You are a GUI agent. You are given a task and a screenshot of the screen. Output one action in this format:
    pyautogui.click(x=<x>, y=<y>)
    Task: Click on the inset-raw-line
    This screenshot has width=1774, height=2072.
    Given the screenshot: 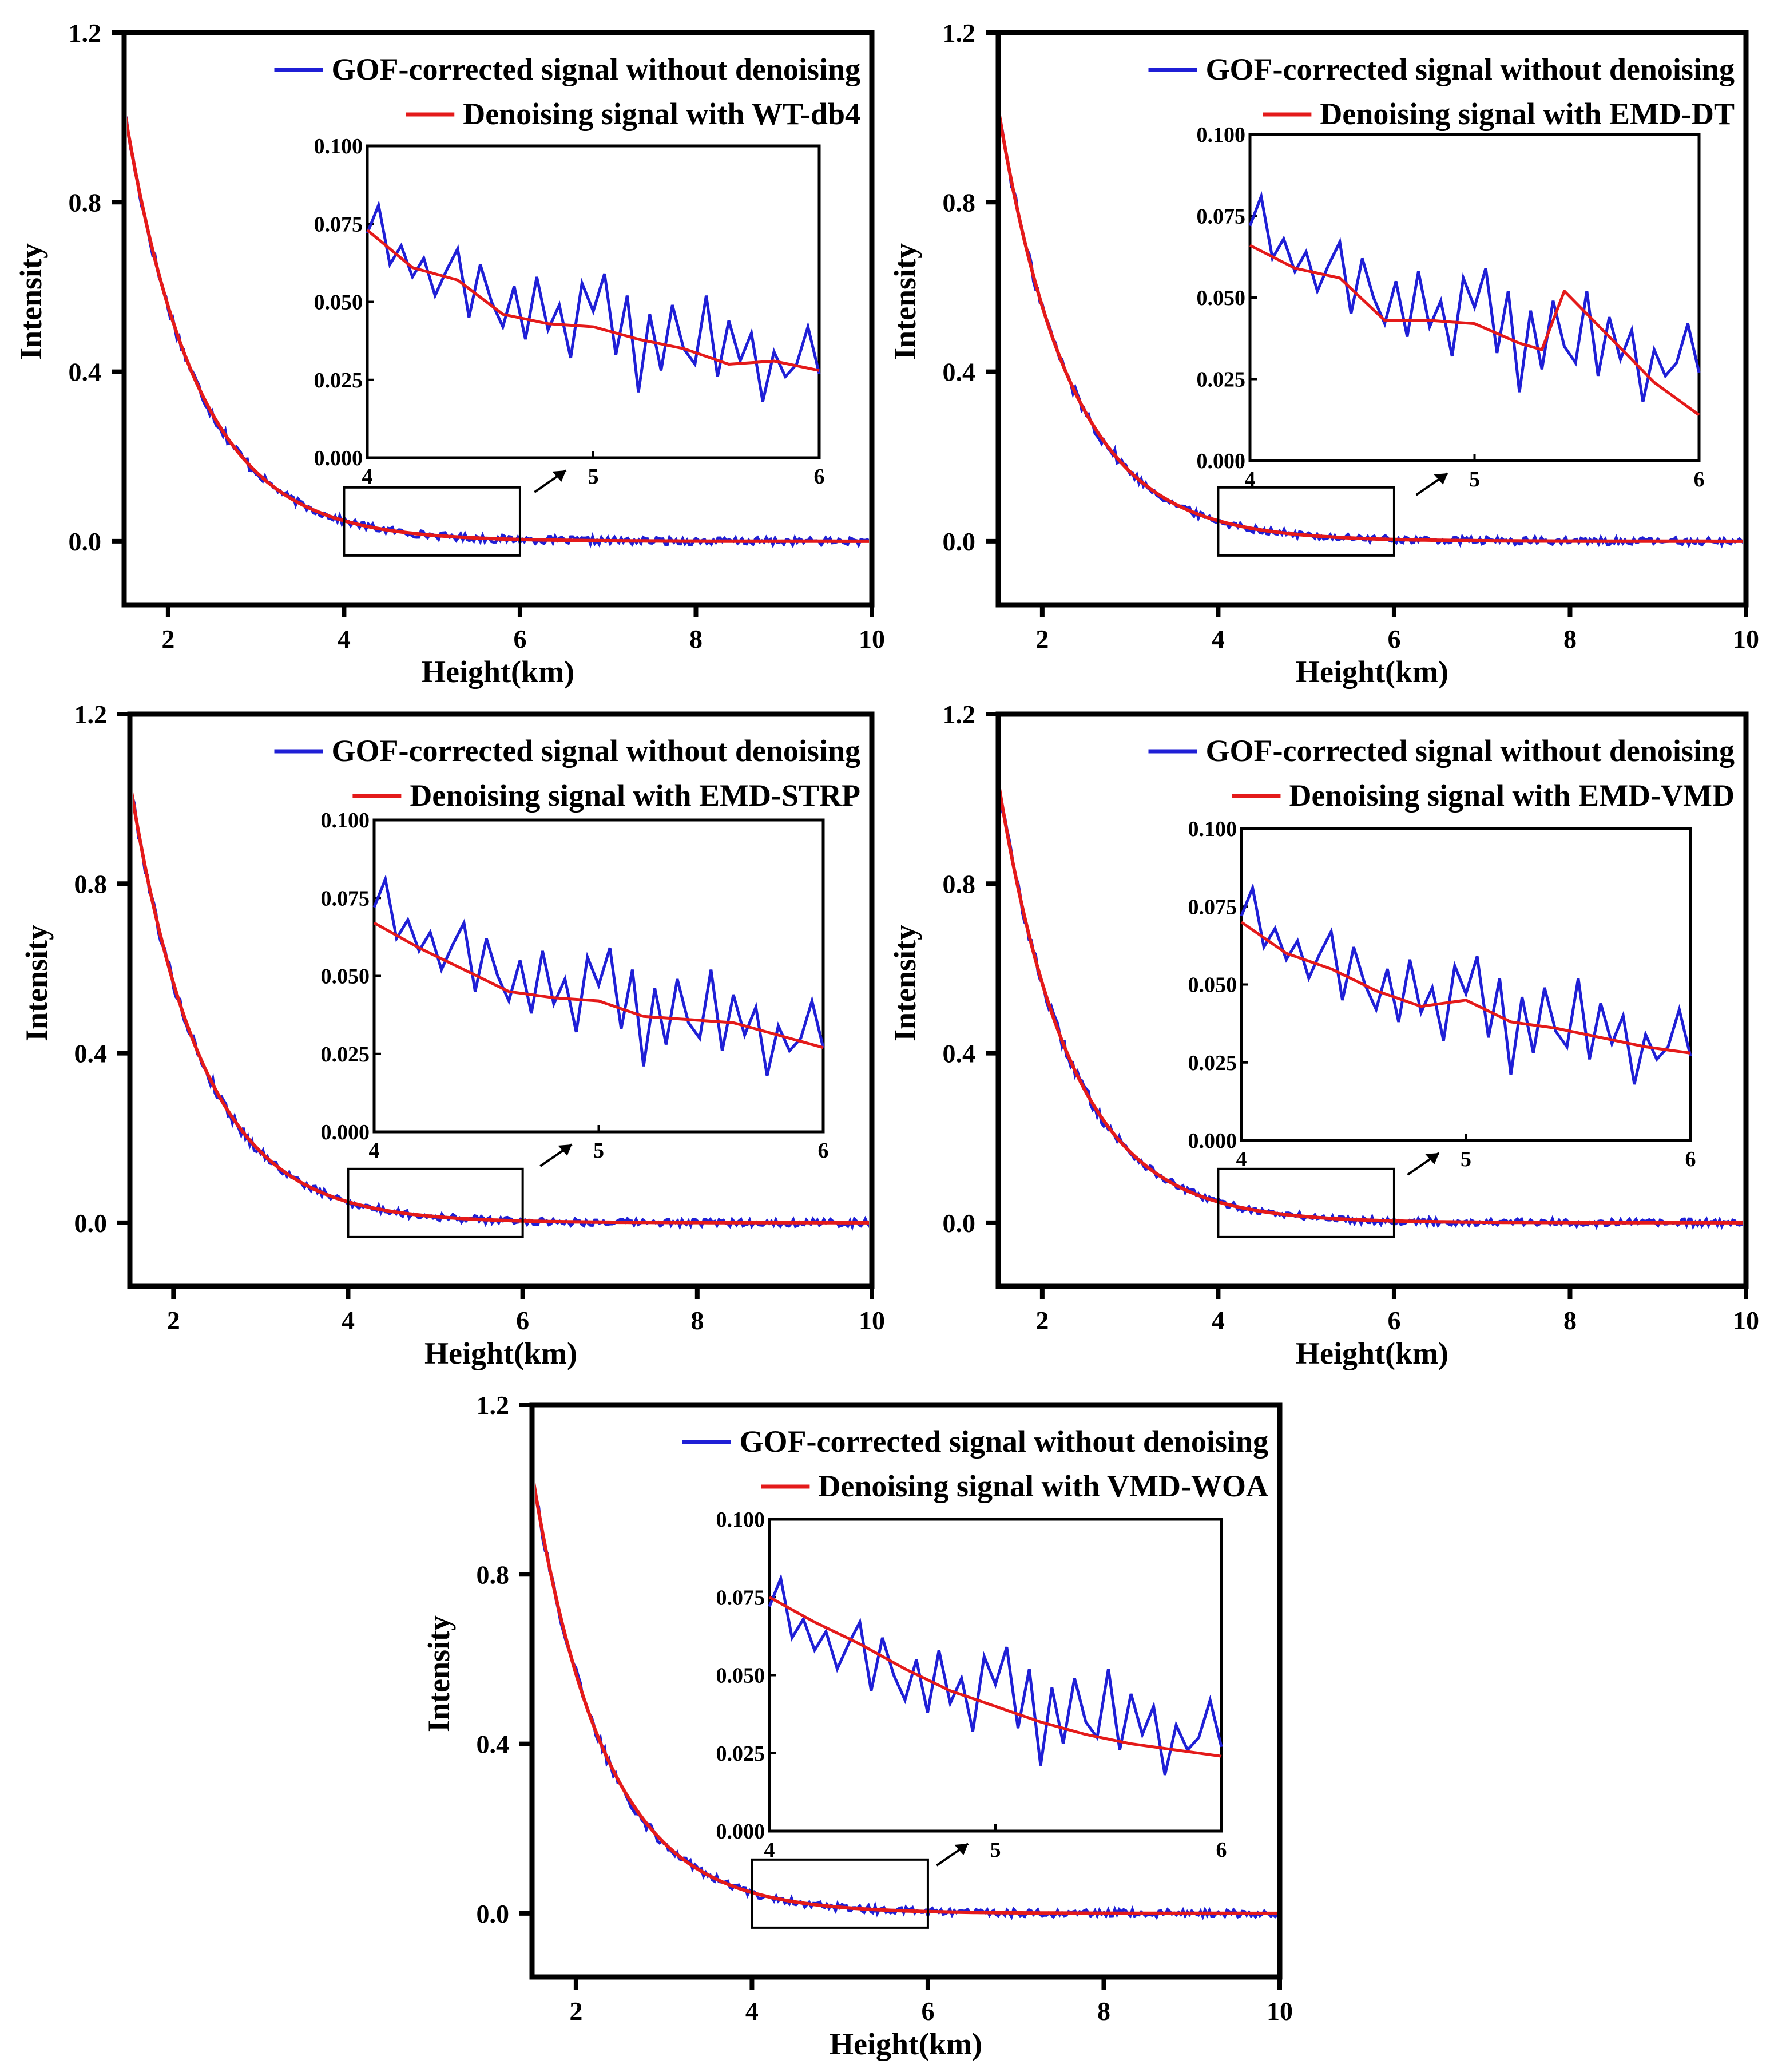 What is the action you would take?
    pyautogui.click(x=1466, y=983)
    